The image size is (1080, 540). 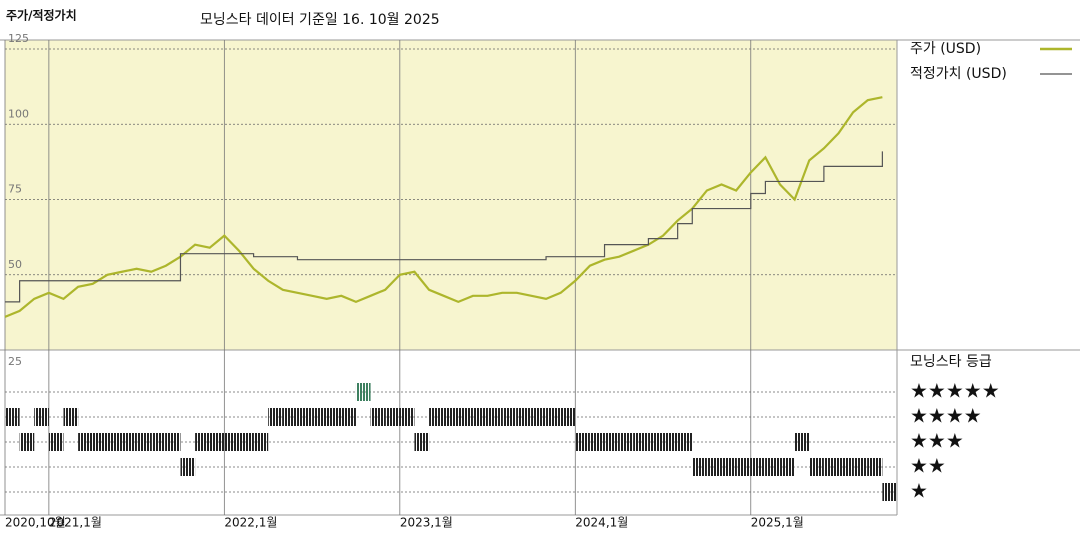 I want to click on rating-tick-label: 25, so click(x=15, y=361).